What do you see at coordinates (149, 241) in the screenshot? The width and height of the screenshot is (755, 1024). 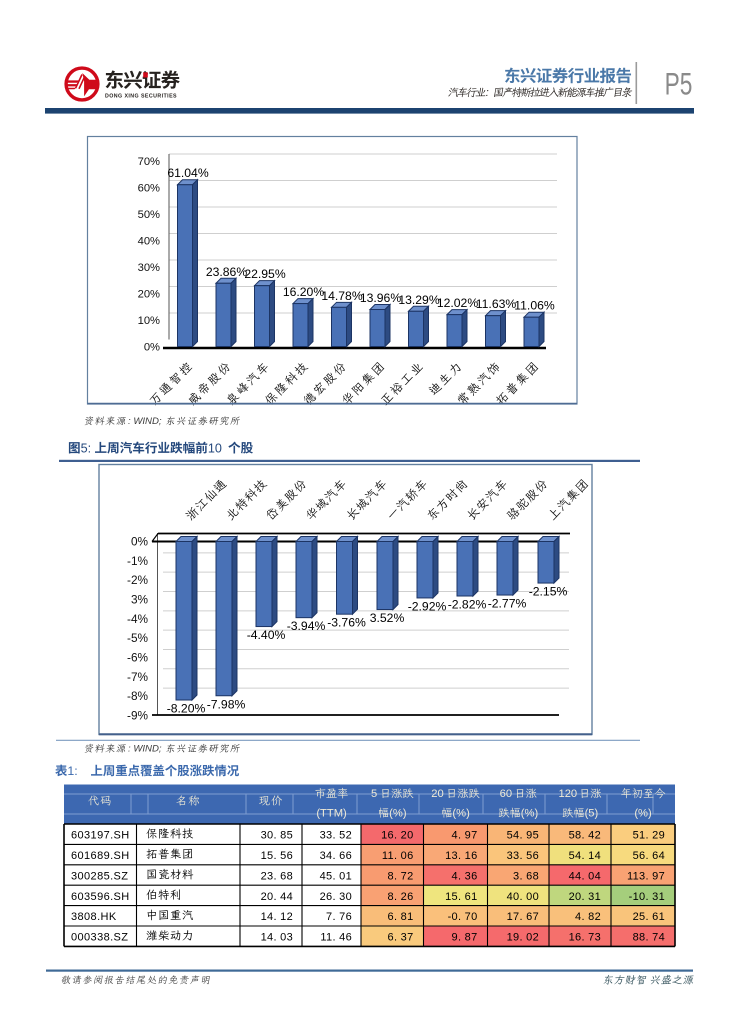 I see `svg-text: 40%` at bounding box center [149, 241].